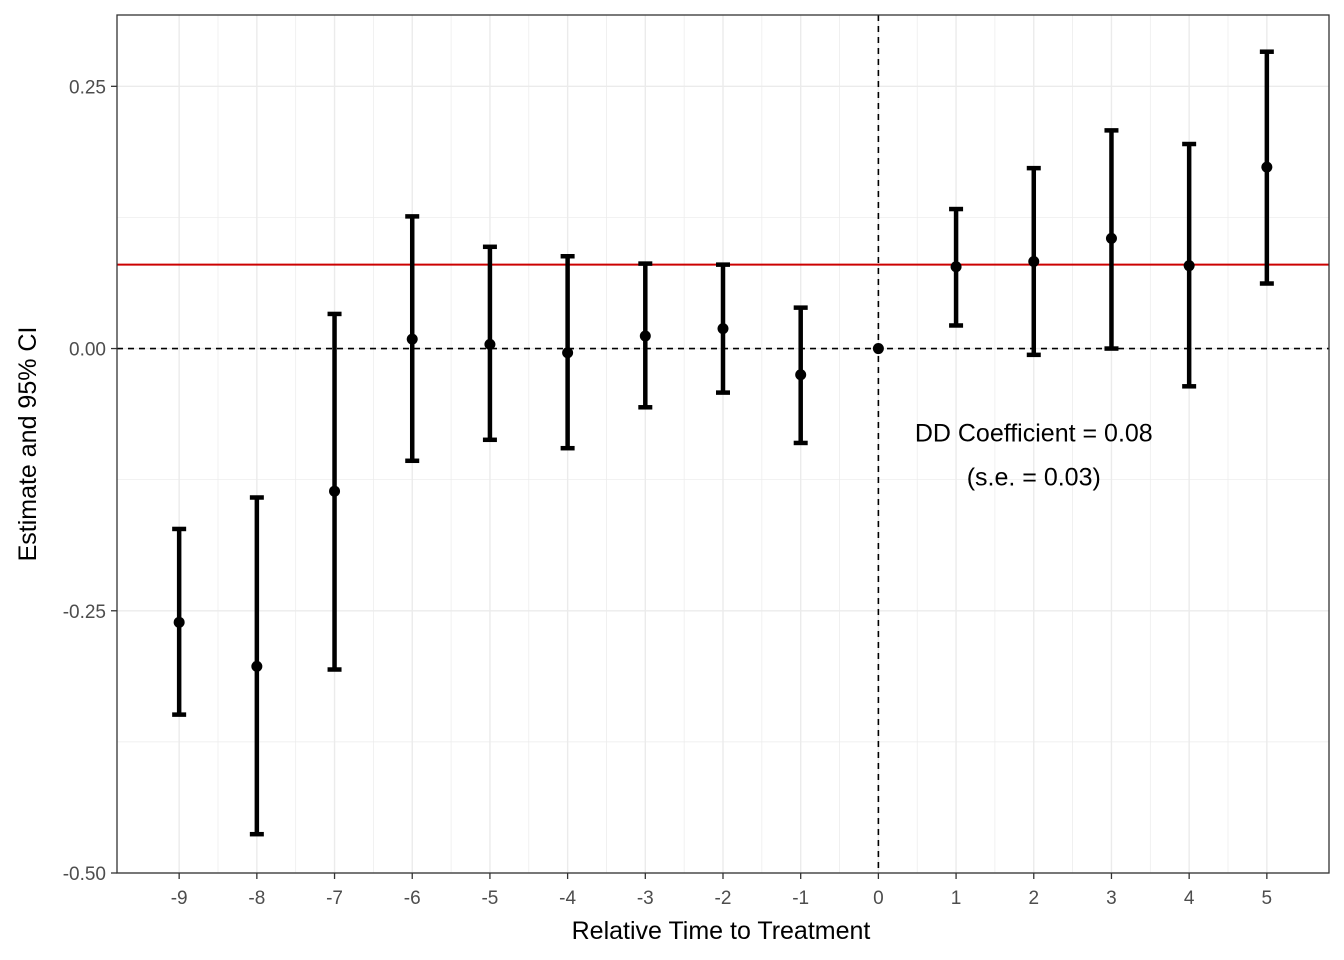 This screenshot has width=1344, height=960. Describe the element at coordinates (84, 612) in the screenshot. I see `y-tick-label: -0.25` at that location.